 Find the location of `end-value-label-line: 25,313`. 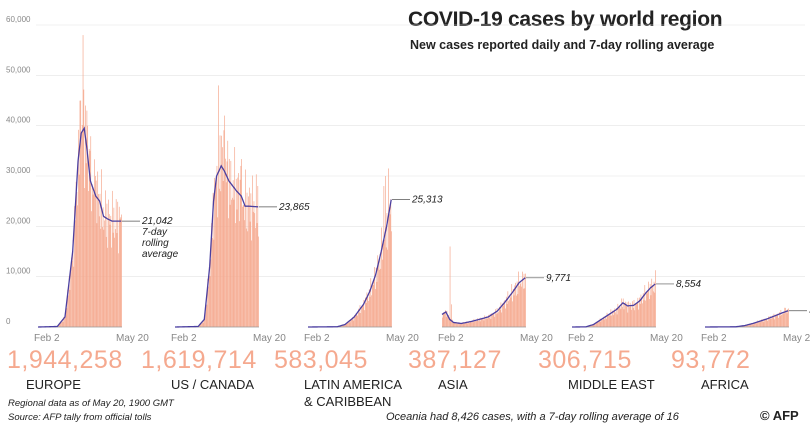

end-value-label-line: 25,313 is located at coordinates (427, 200).